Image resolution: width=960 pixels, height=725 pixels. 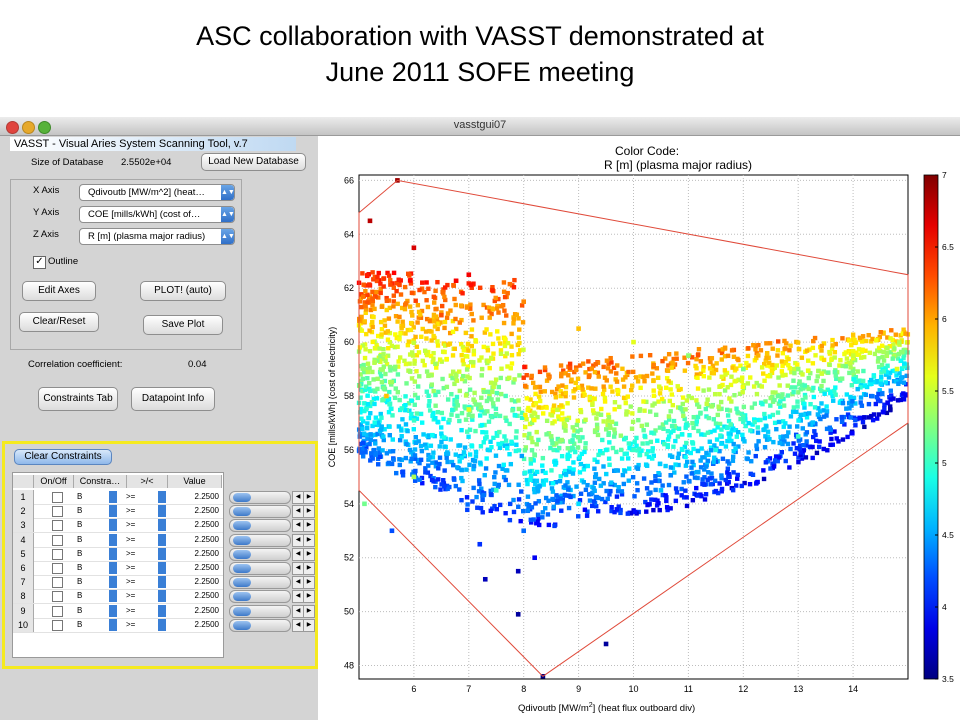 I want to click on plot-button: PLOT! (auto), so click(x=183, y=291).